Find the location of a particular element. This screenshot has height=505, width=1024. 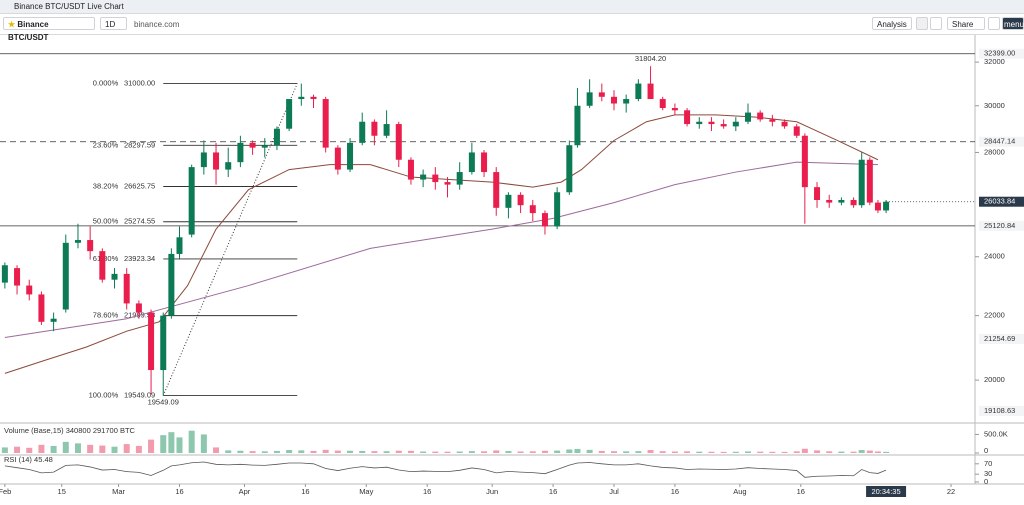

fullscreen is located at coordinates (994, 23).